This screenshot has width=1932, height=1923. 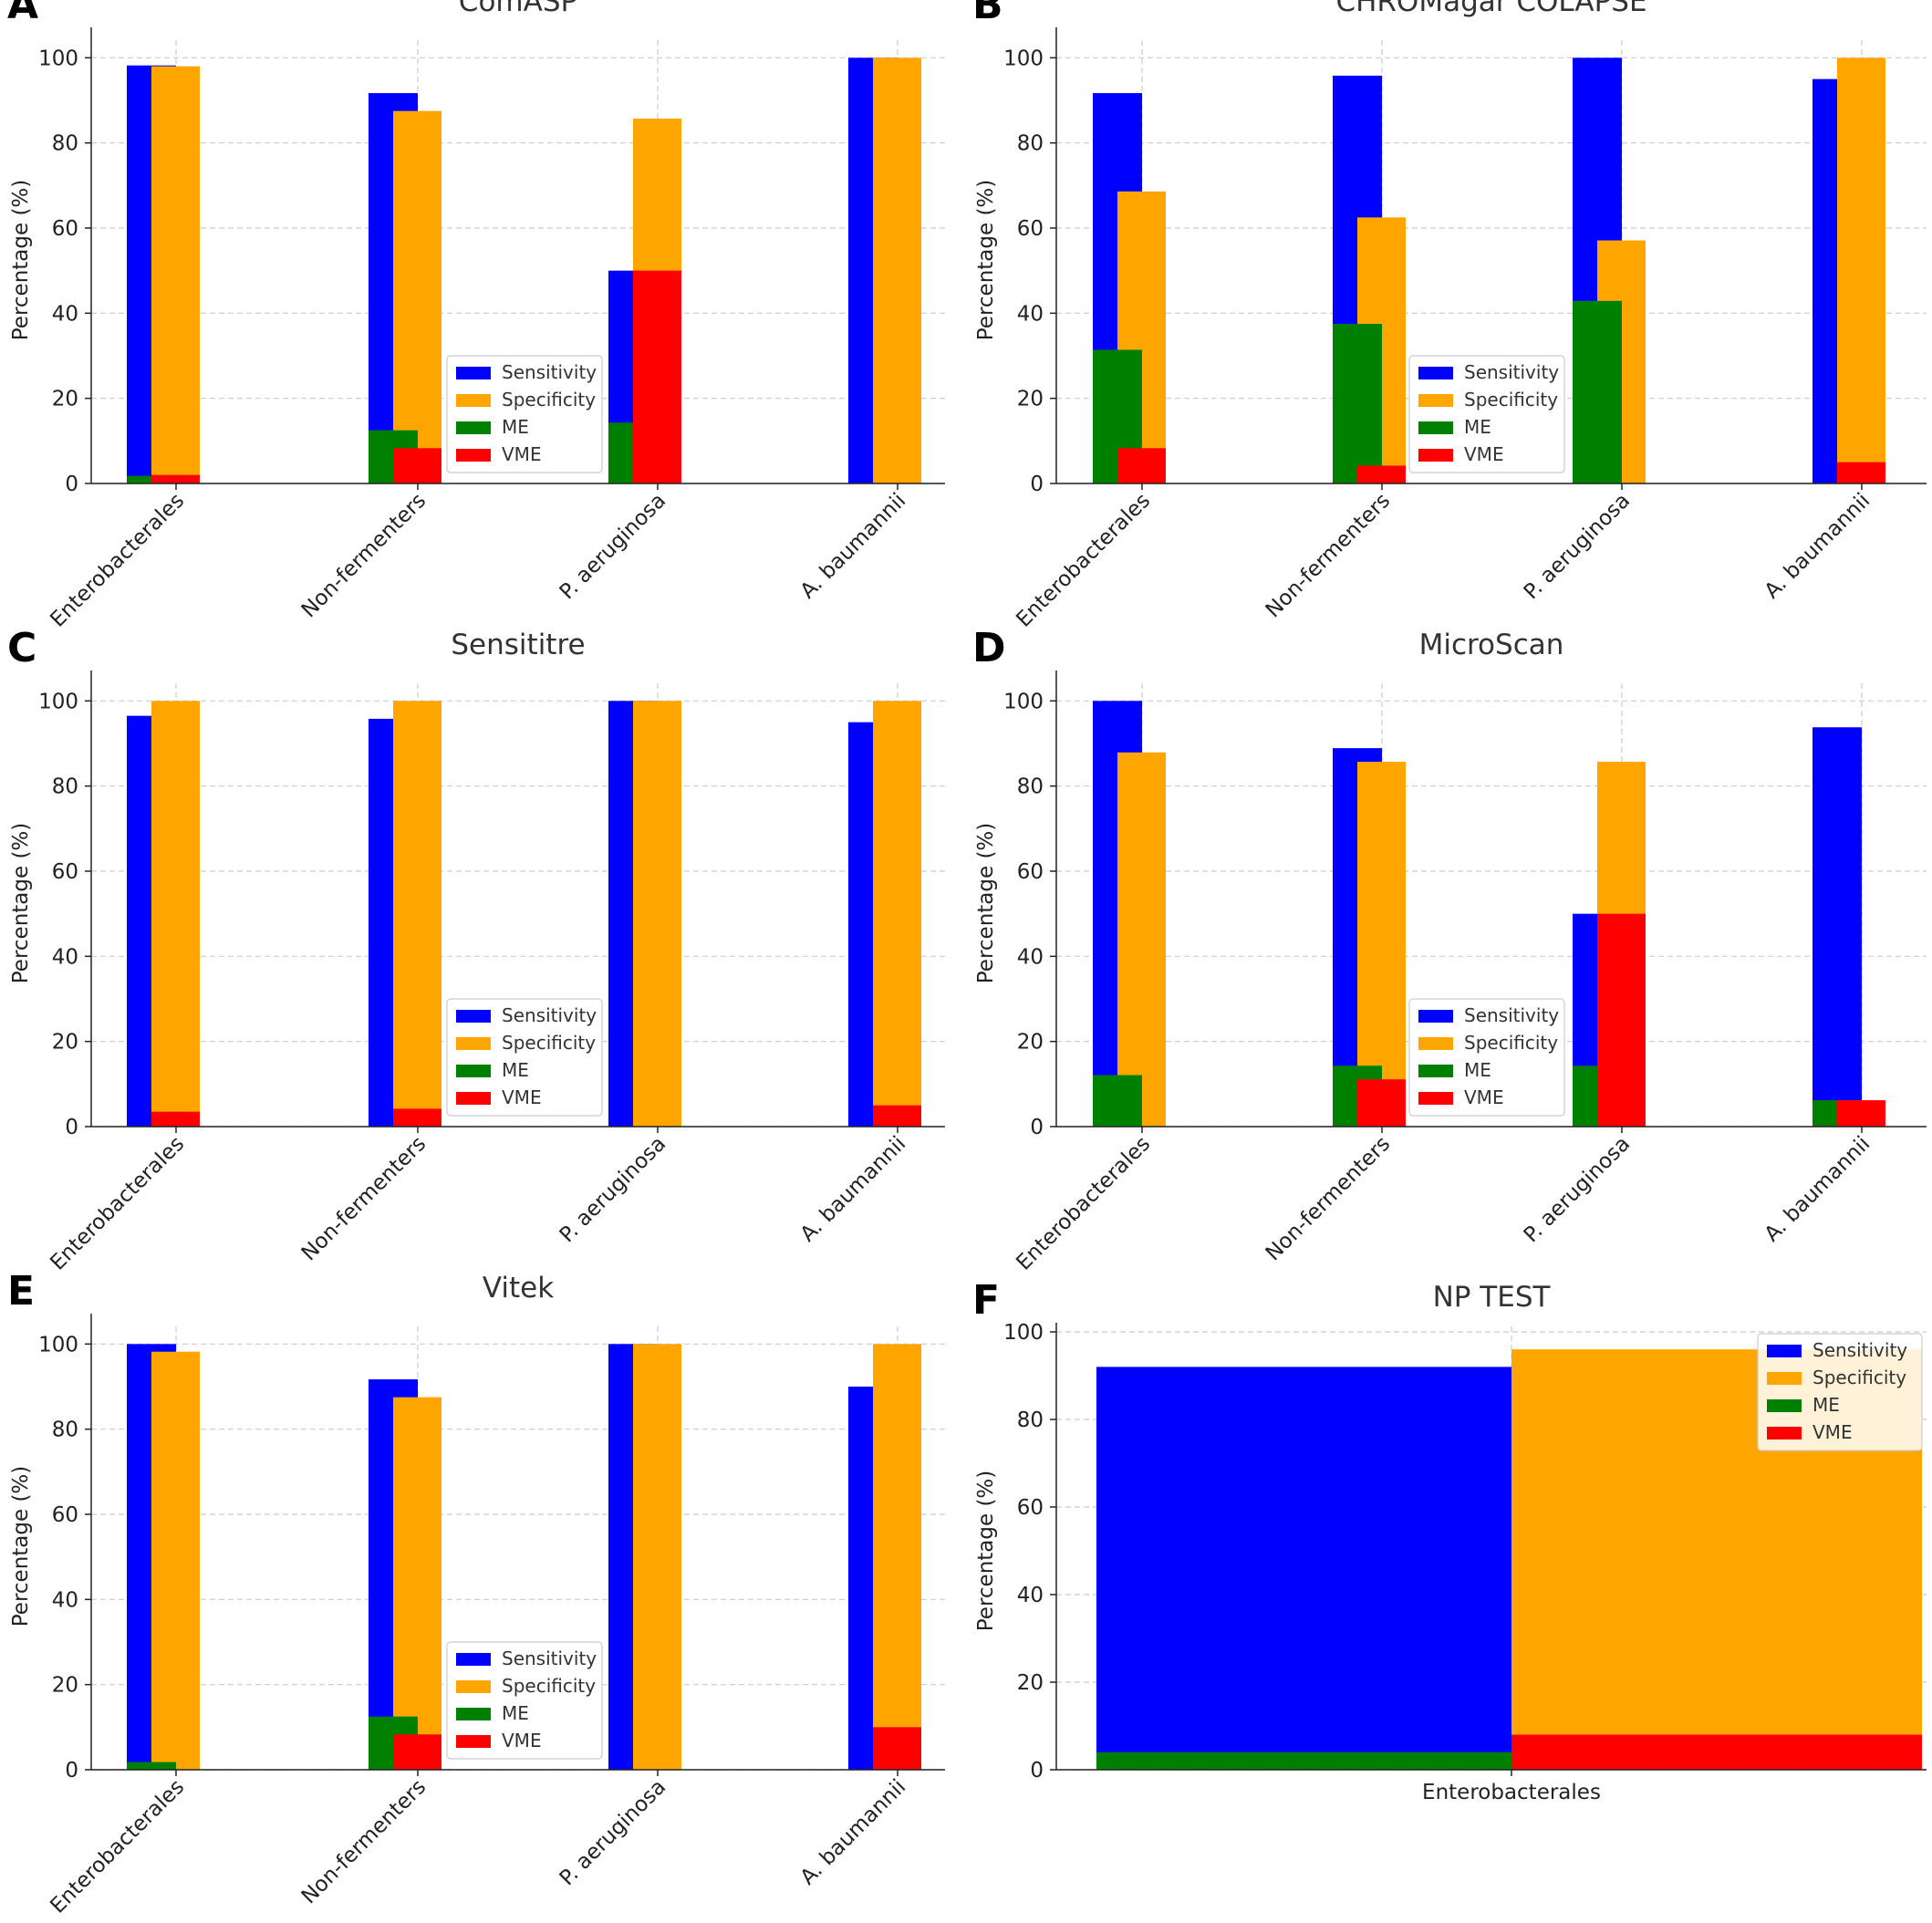 I want to click on bar-specificity-non-fermenters, so click(x=417, y=914).